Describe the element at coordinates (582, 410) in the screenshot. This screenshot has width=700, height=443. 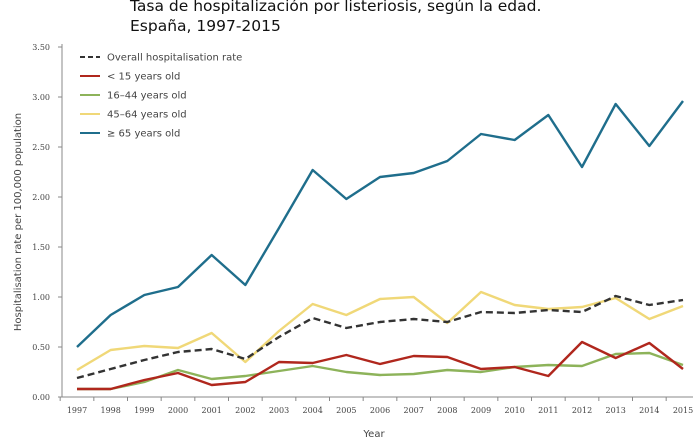
I see `x-tick-label: 2012` at that location.